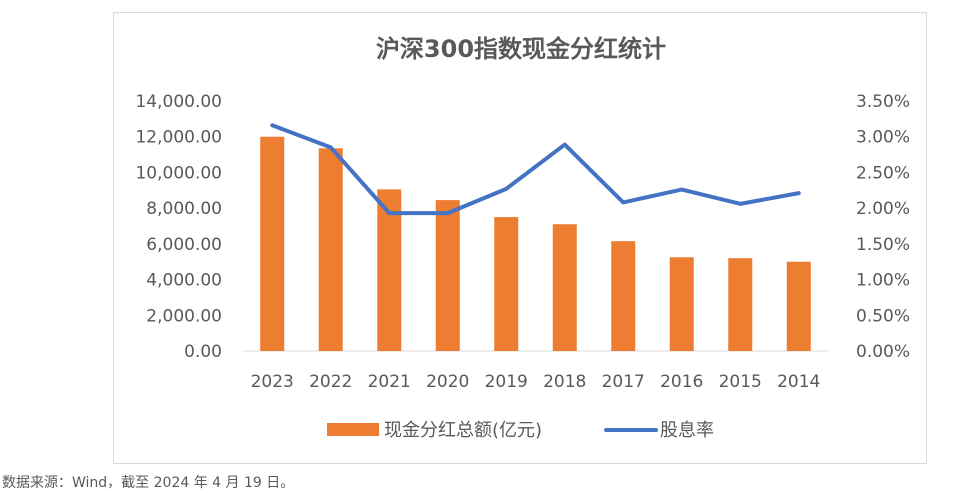  What do you see at coordinates (178, 173) in the screenshot?
I see `y-left-tick-label: 10,000.00` at bounding box center [178, 173].